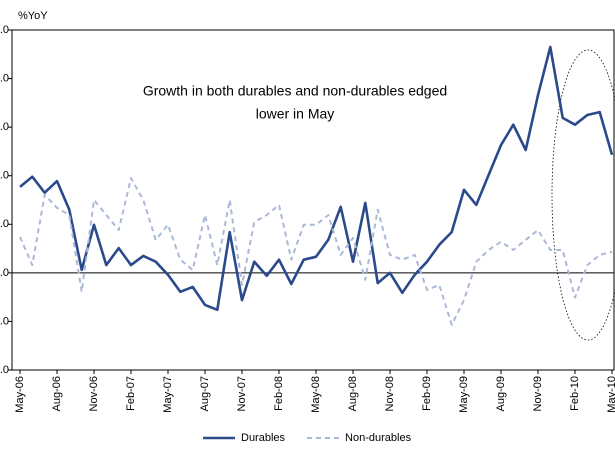  I want to click on annotation: lower in May, so click(295, 114).